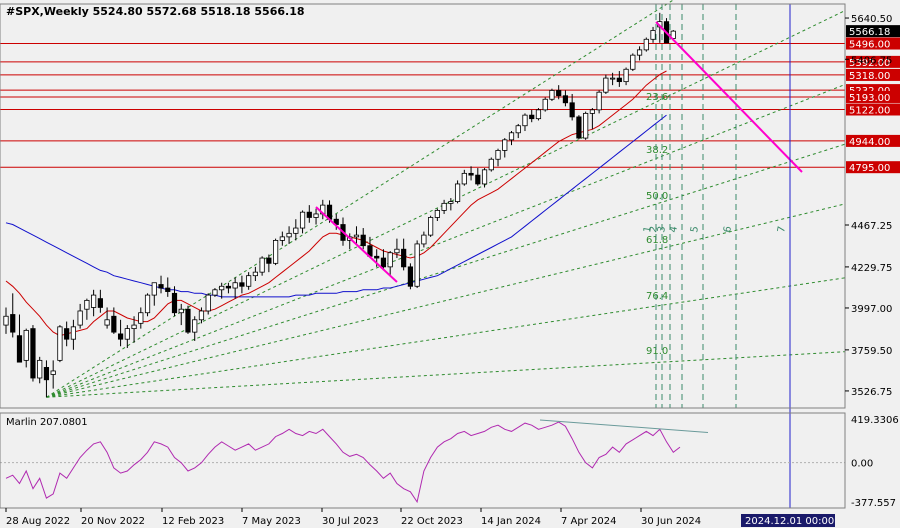  Describe the element at coordinates (869, 98) in the screenshot. I see `level-label: 5193.00` at that location.